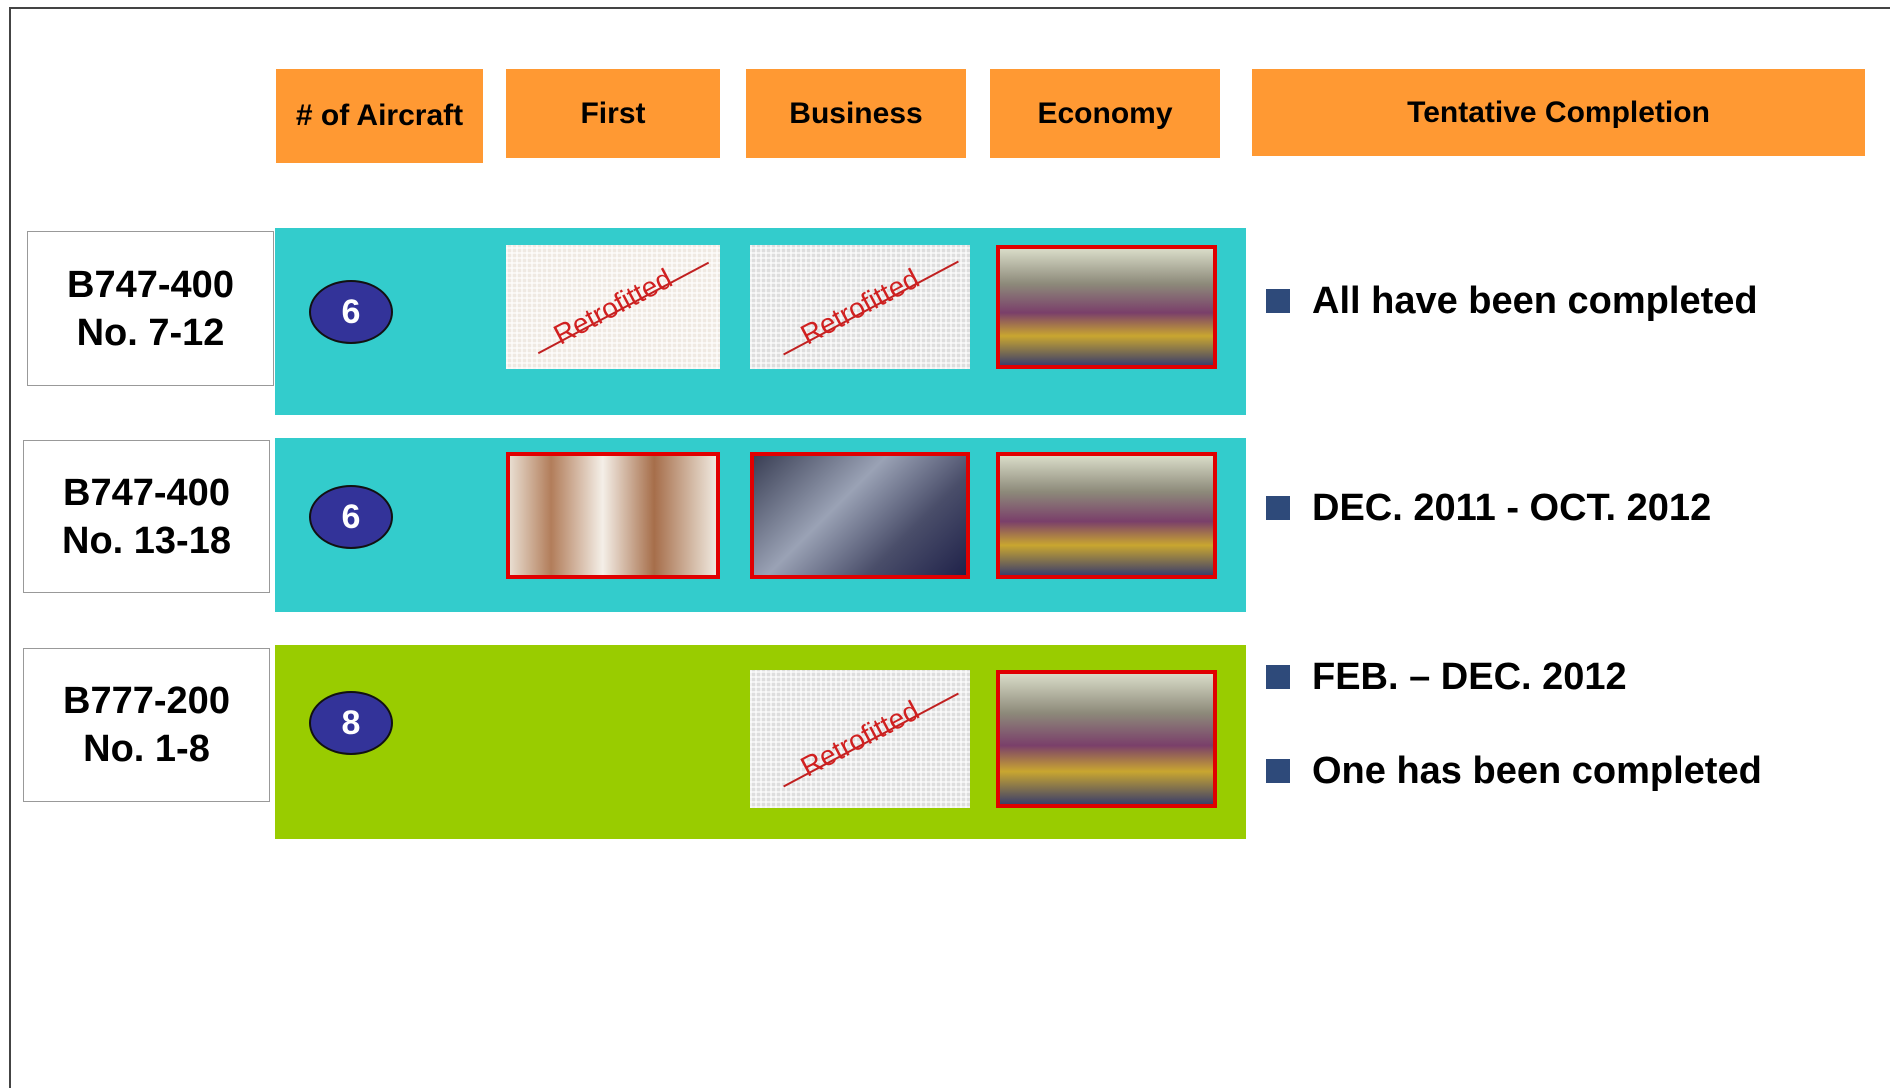 The height and width of the screenshot is (1088, 1890). Describe the element at coordinates (1446, 677) in the screenshot. I see `completion-item: FEB. – DEC. 2012` at that location.